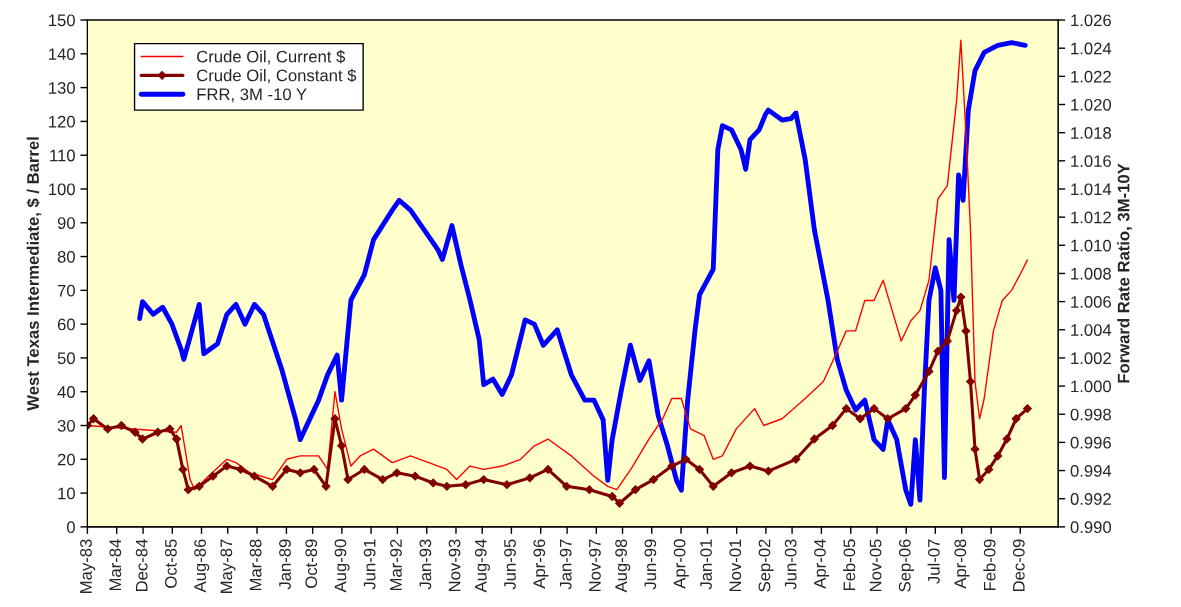  I want to click on y2-tick-label: 1.024, so click(1091, 48).